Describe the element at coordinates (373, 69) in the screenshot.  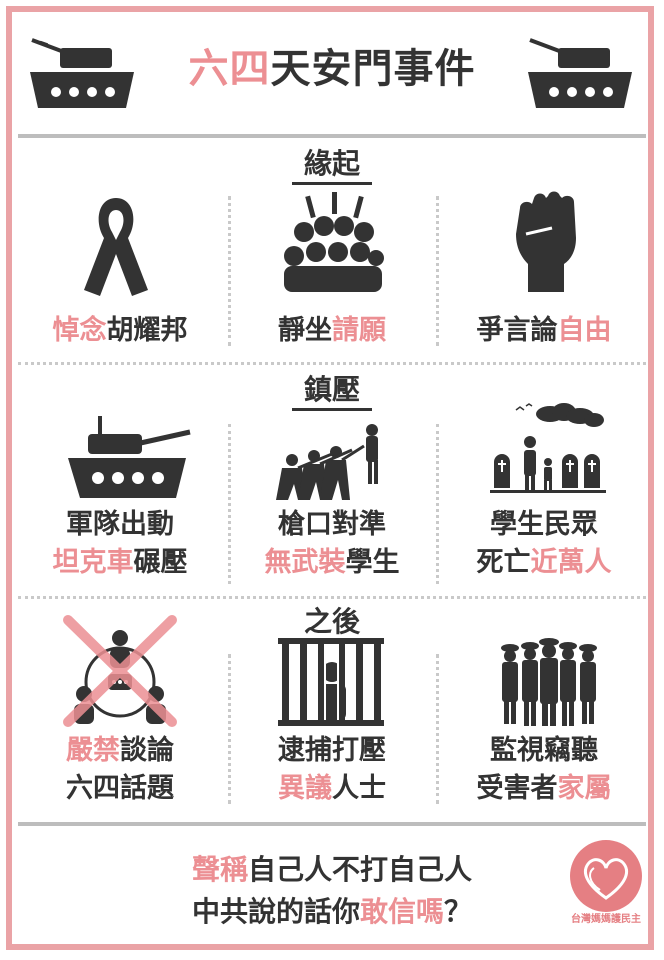
I see `title-main: 天安門事件` at that location.